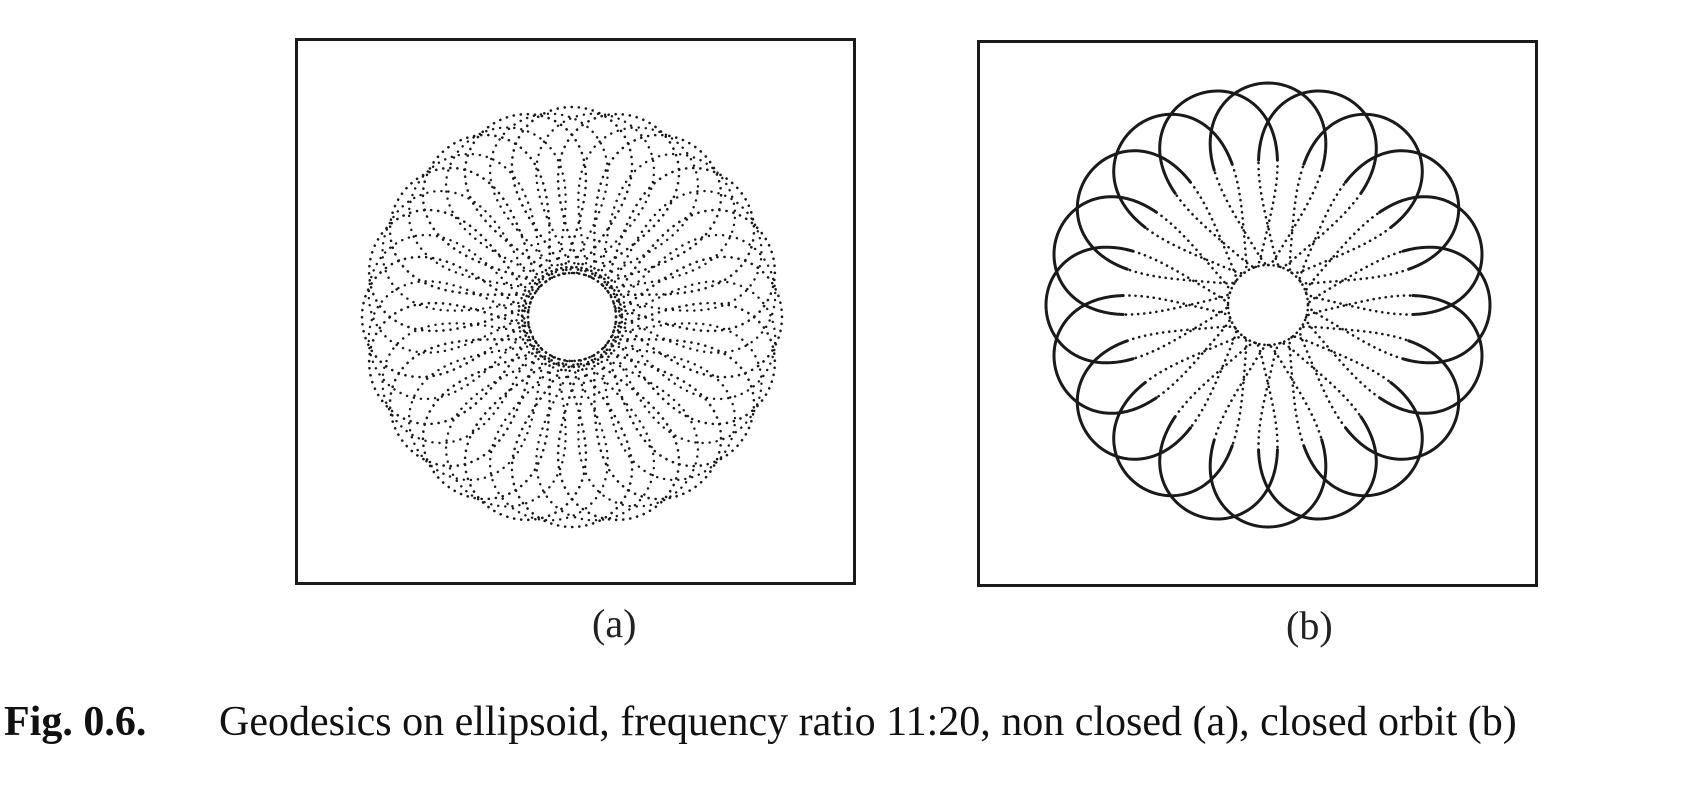 Image resolution: width=1683 pixels, height=791 pixels. I want to click on panel-b-label: (b), so click(1309, 625).